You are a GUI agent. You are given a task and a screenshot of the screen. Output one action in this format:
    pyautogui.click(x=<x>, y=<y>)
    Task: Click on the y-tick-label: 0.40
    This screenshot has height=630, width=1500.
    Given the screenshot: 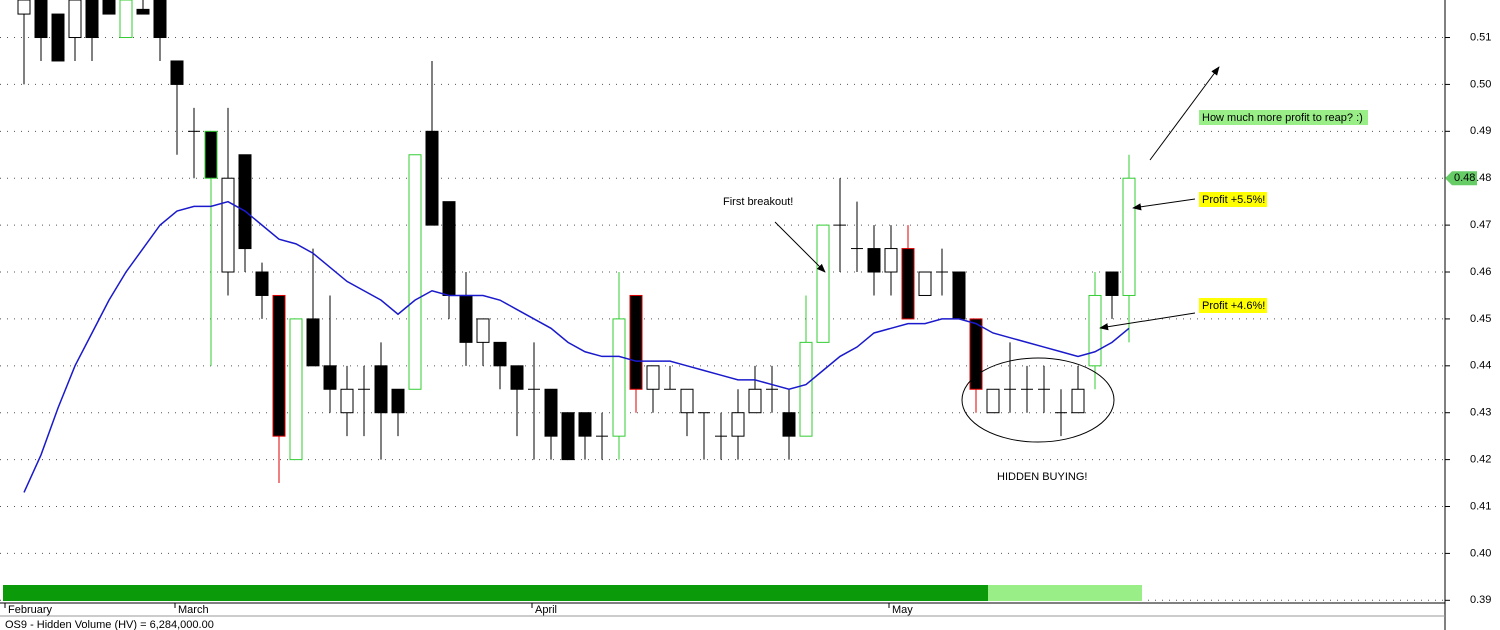 What is the action you would take?
    pyautogui.click(x=1480, y=553)
    